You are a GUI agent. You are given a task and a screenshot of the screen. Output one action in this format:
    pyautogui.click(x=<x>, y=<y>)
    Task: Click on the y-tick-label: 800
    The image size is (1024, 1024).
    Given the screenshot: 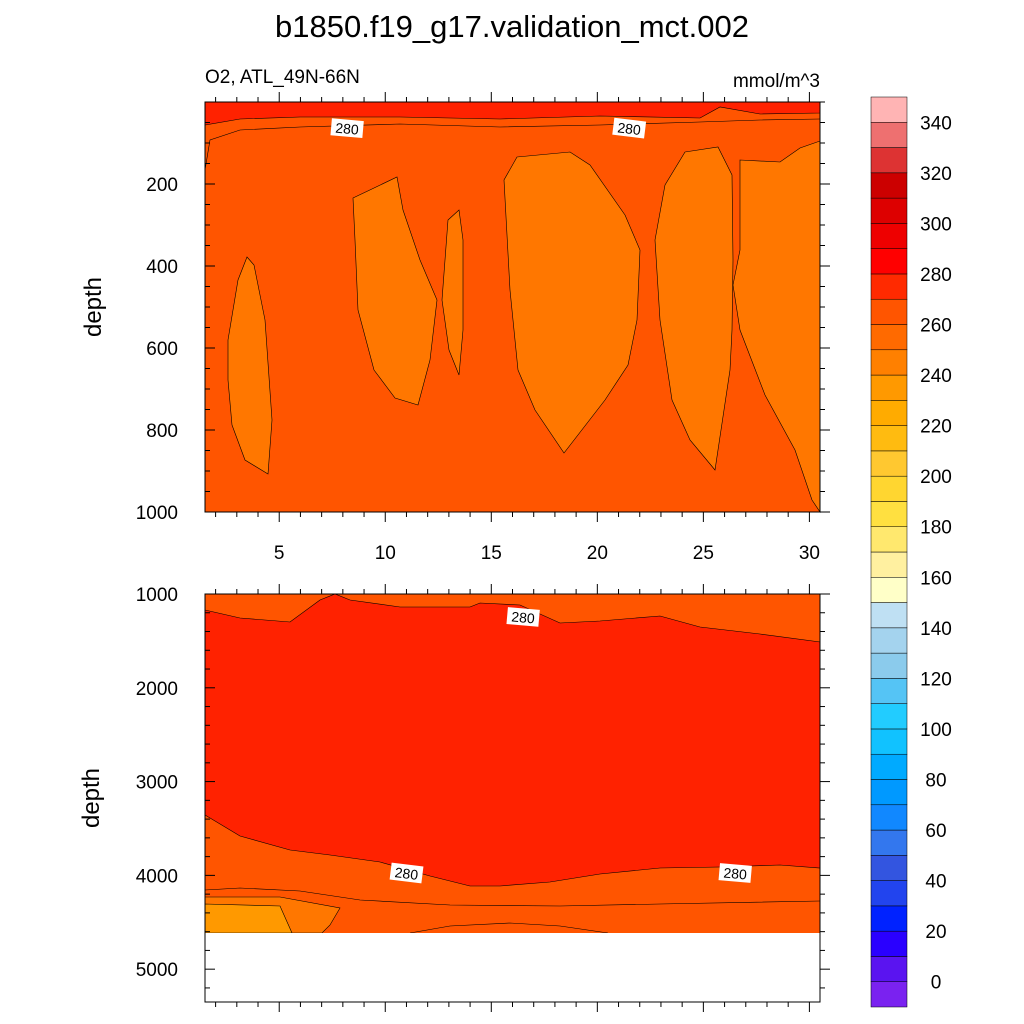 What is the action you would take?
    pyautogui.click(x=162, y=431)
    